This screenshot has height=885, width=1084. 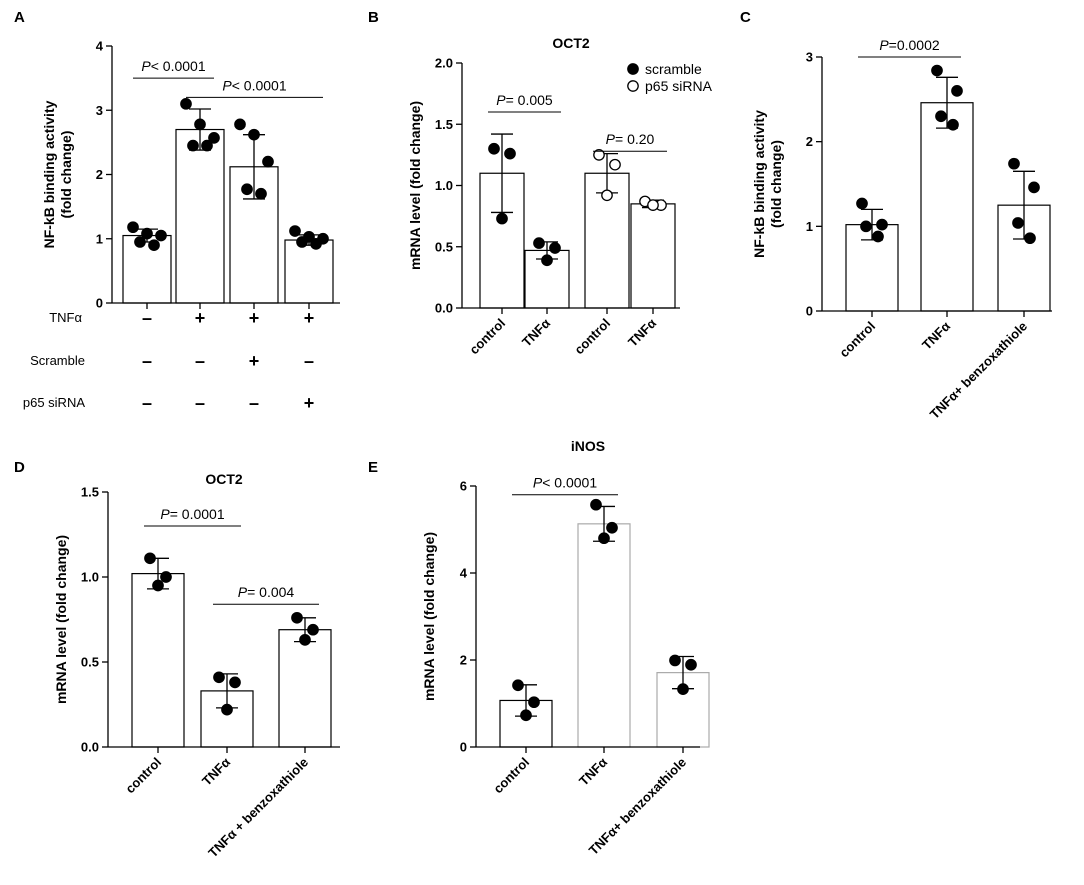 I want to click on p-value-text: =0.0002, so click(x=914, y=45).